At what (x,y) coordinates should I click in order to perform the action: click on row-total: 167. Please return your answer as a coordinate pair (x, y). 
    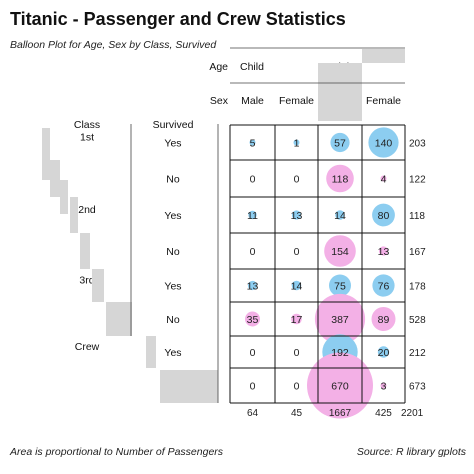
    Looking at the image, I should click on (417, 252).